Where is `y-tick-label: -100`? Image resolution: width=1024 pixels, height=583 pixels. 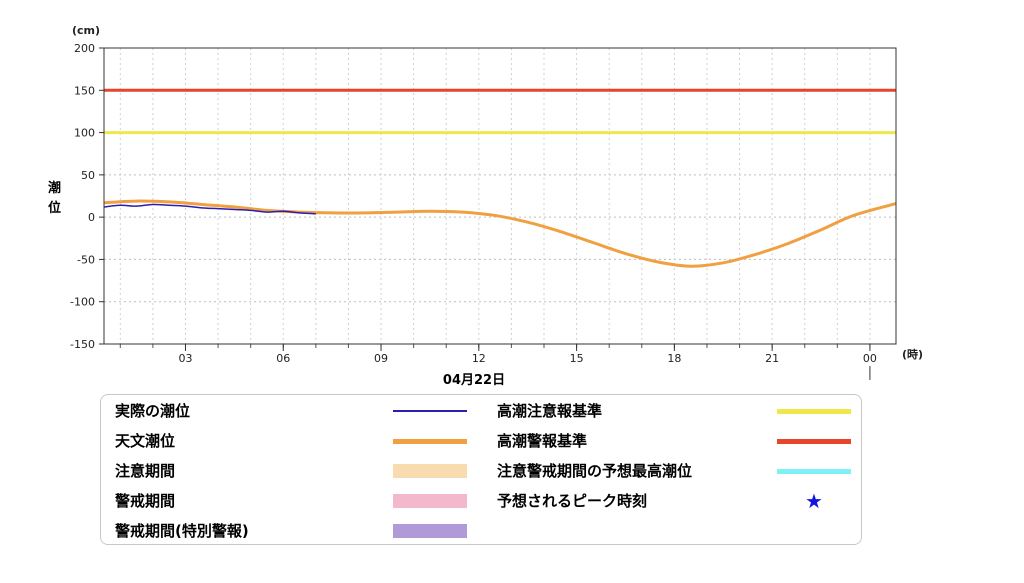 y-tick-label: -100 is located at coordinates (82, 302).